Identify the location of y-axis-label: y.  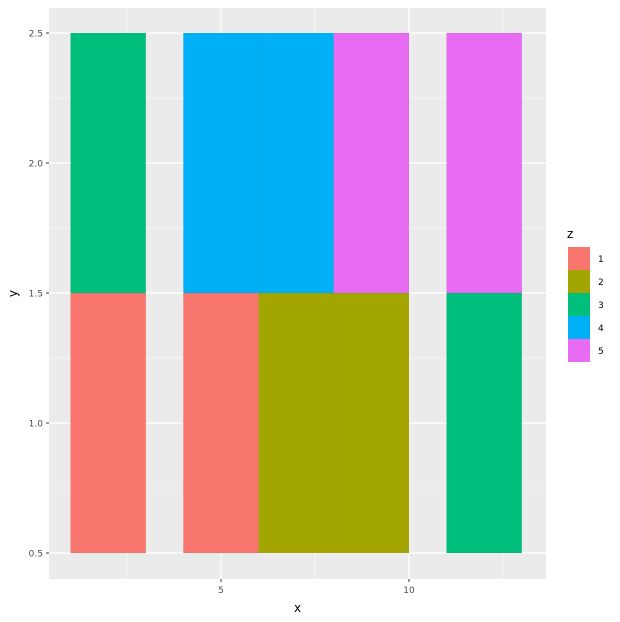
(13, 293).